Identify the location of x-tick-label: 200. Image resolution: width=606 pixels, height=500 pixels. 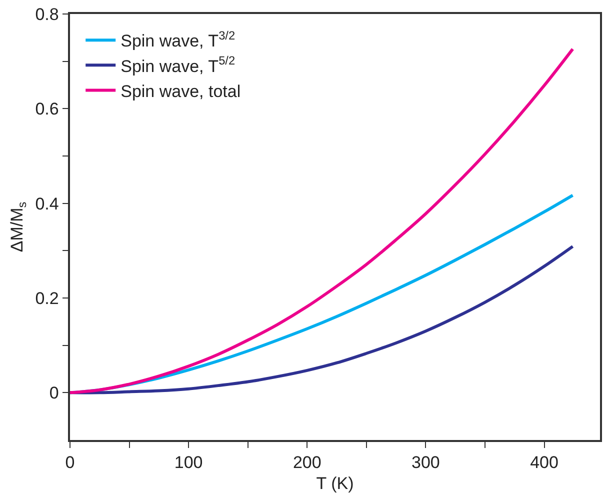
(307, 462).